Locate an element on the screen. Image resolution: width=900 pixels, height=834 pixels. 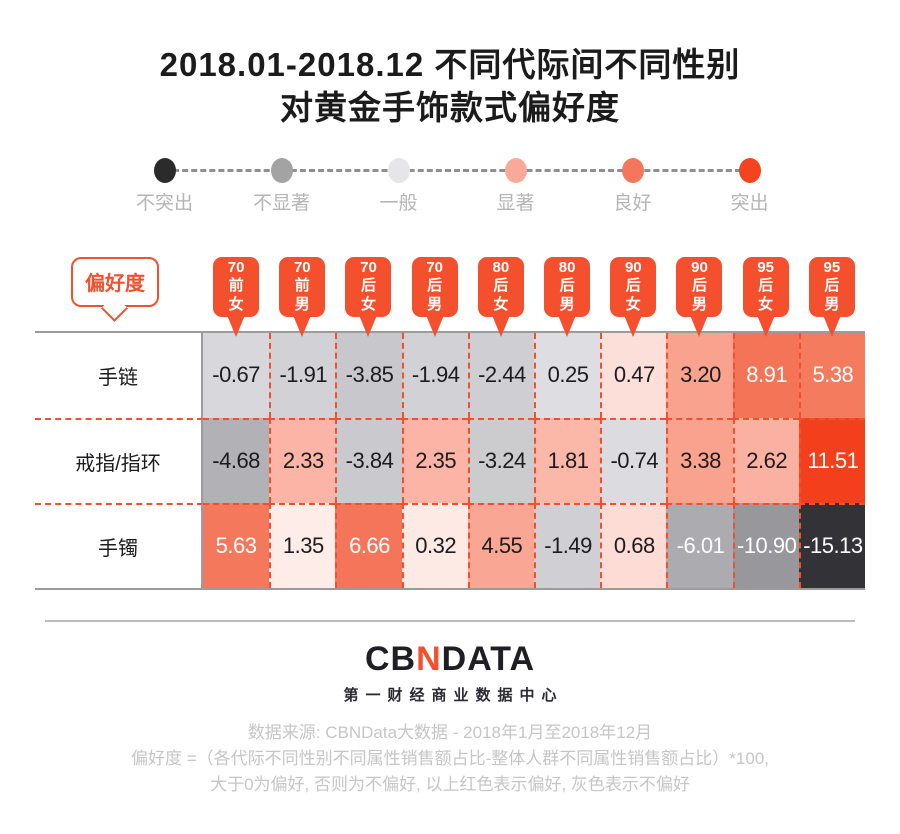
column-header-bubble: 95 后男 is located at coordinates (831, 286).